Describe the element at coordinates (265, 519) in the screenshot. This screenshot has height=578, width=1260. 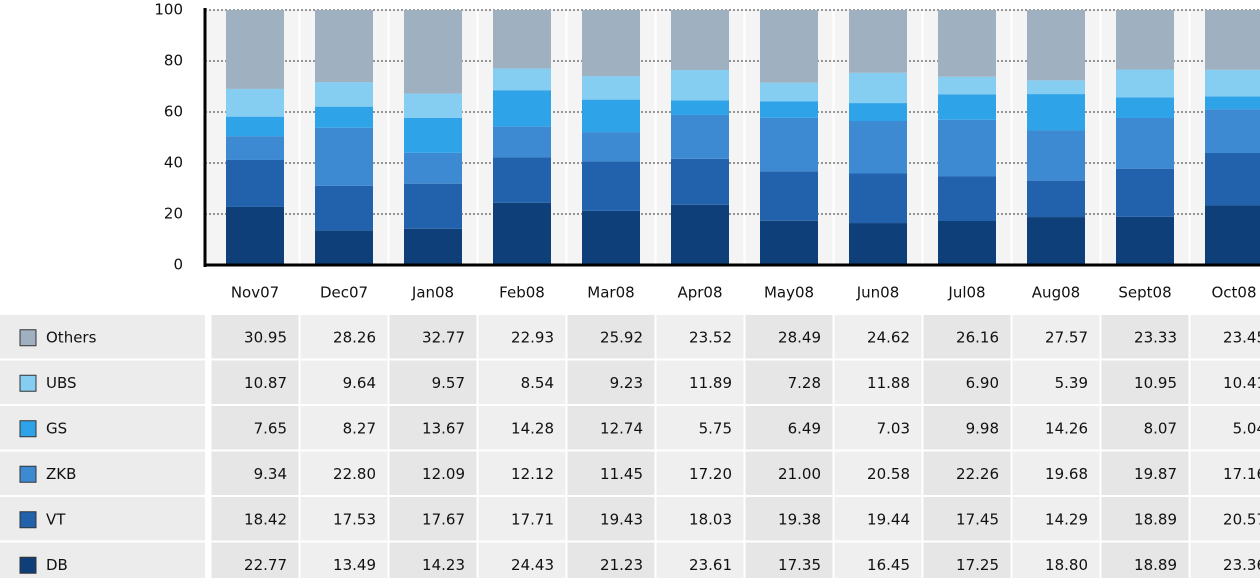
I see `table-value: 18.42` at that location.